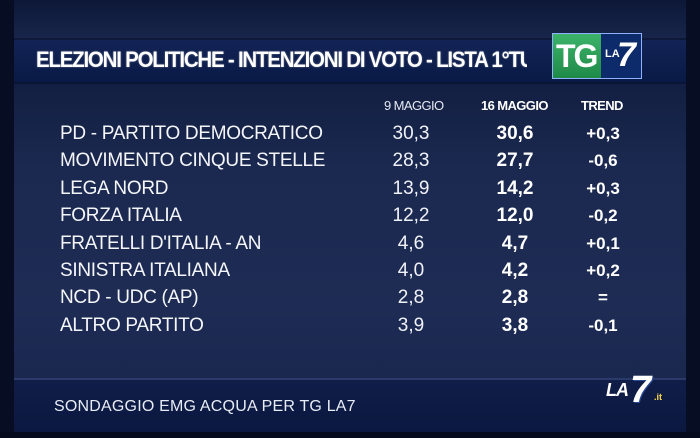  I want to click on la7-logo-it: .it, so click(658, 397).